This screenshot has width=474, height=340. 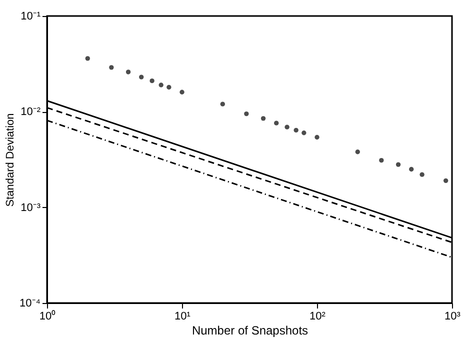 I want to click on x-tick-label: 10¹, so click(x=182, y=316).